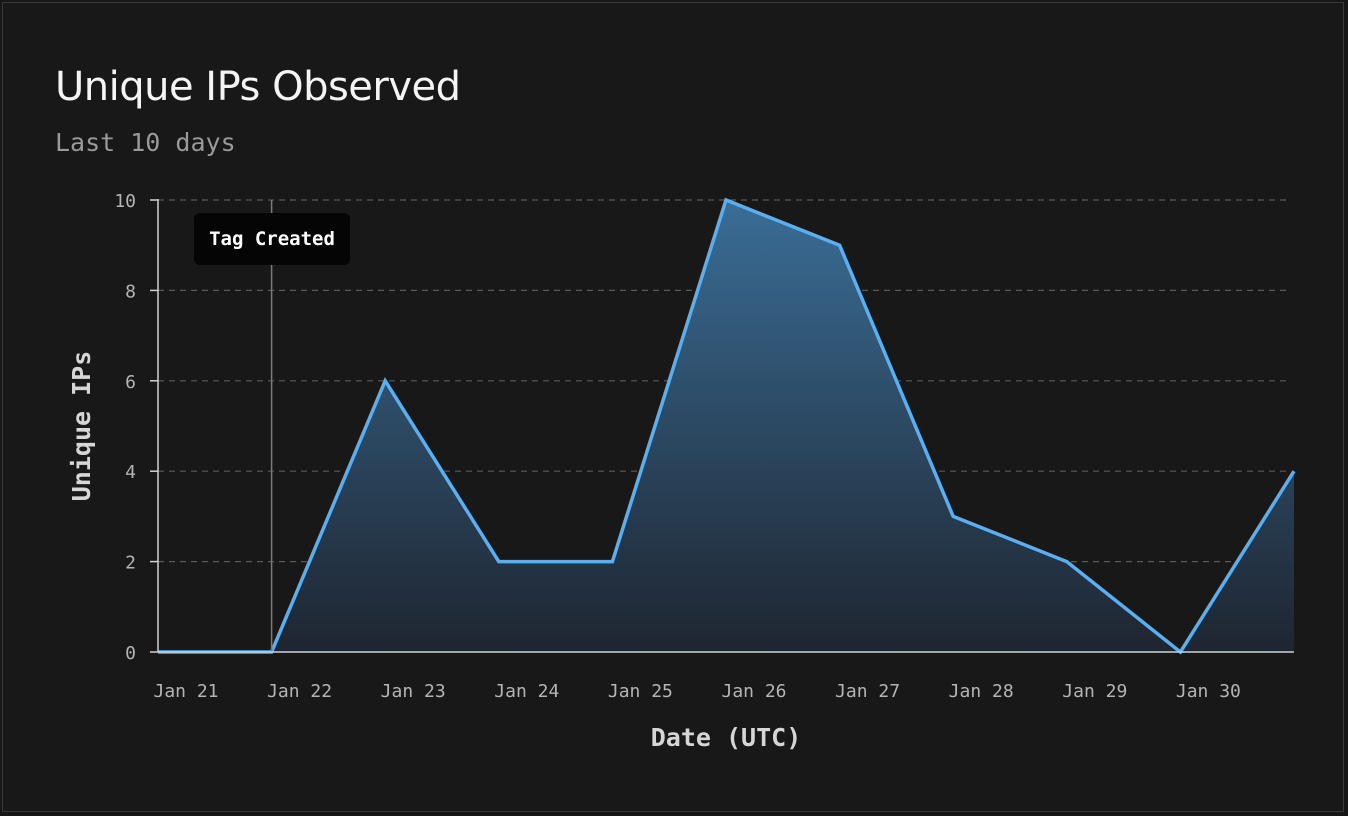 This screenshot has width=1348, height=816. I want to click on y-axis-title: Unique IPs, so click(81, 426).